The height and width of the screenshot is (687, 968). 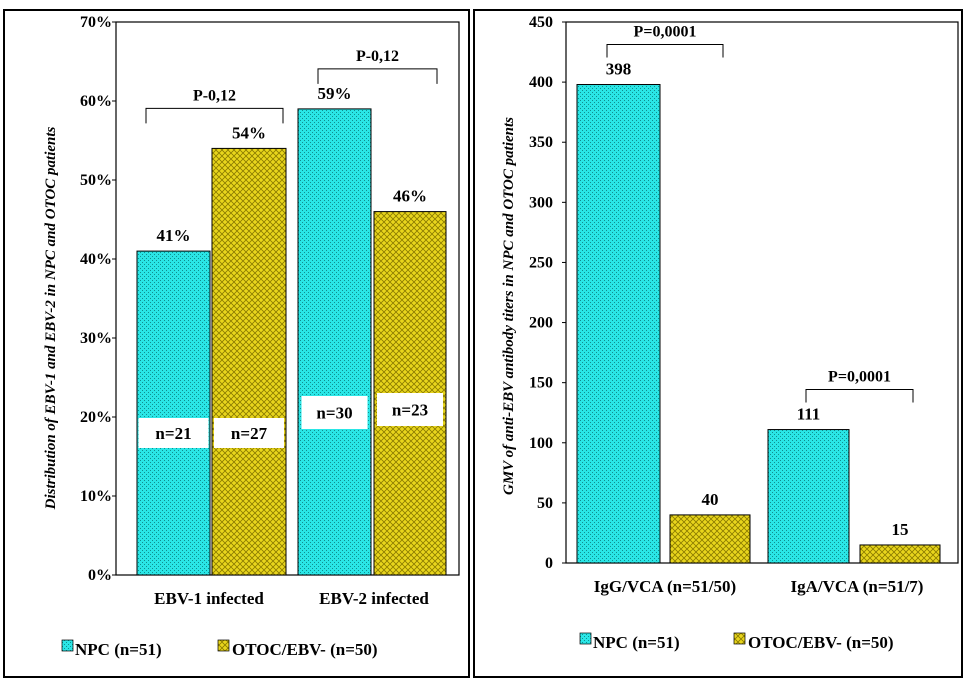 What do you see at coordinates (541, 383) in the screenshot?
I see `y-tick-label: 150` at bounding box center [541, 383].